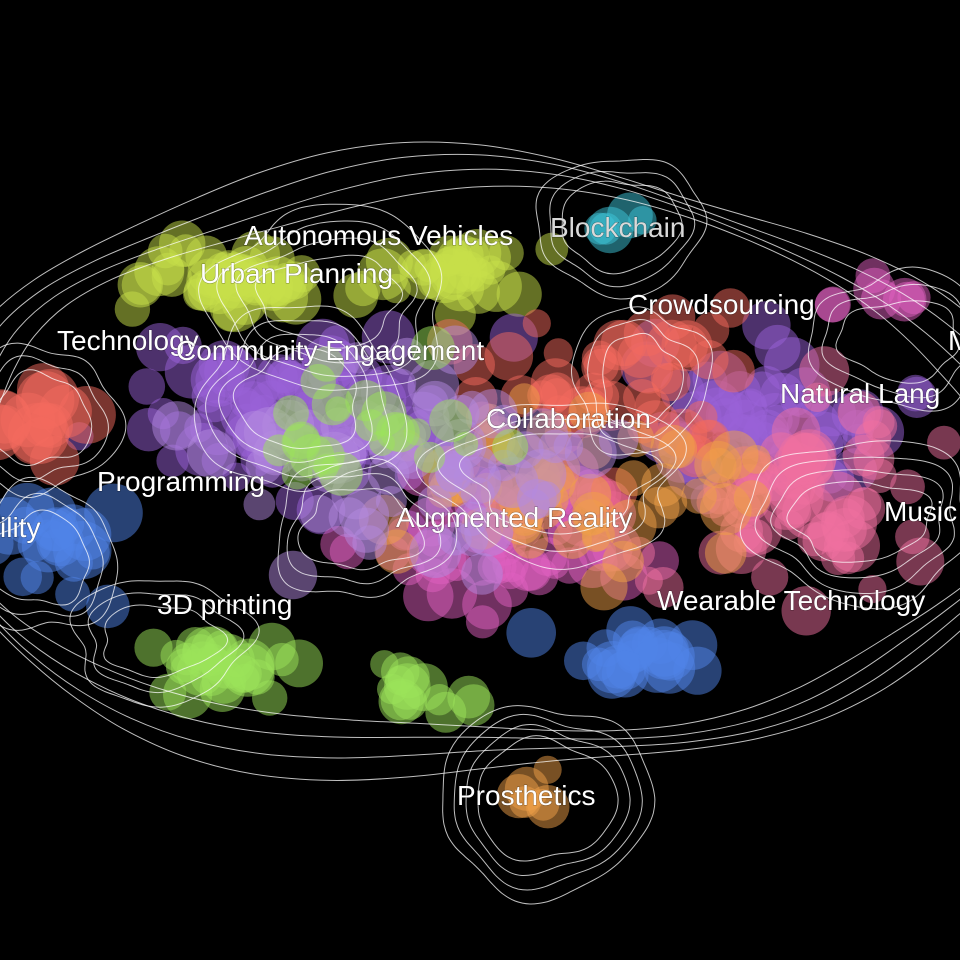  I want to click on label-wearable-technology: Wearable Technology, so click(791, 600).